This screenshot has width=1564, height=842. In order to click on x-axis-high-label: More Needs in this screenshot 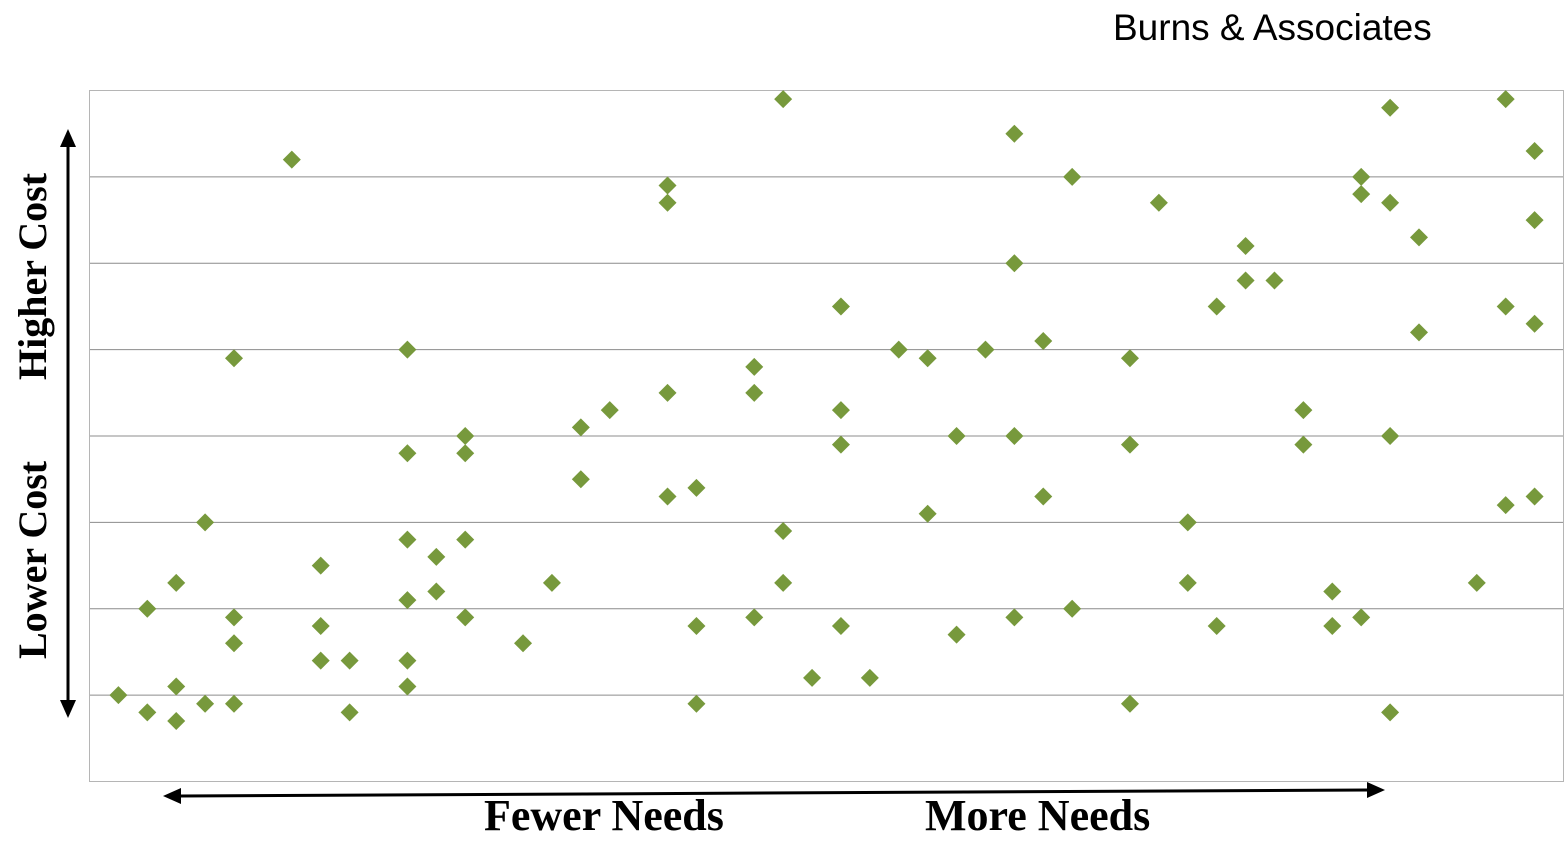, I will do `click(1038, 815)`.